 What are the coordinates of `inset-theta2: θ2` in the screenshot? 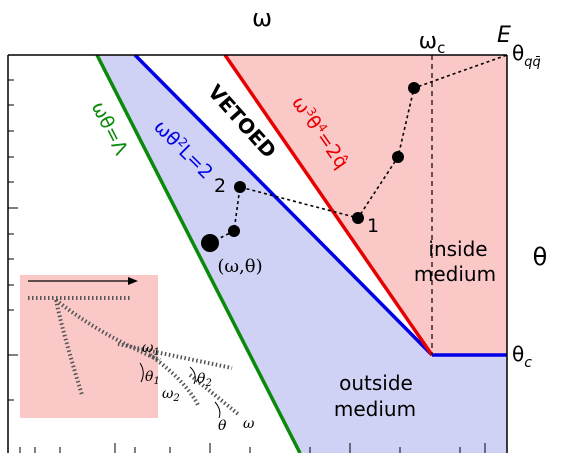 It's located at (204, 380).